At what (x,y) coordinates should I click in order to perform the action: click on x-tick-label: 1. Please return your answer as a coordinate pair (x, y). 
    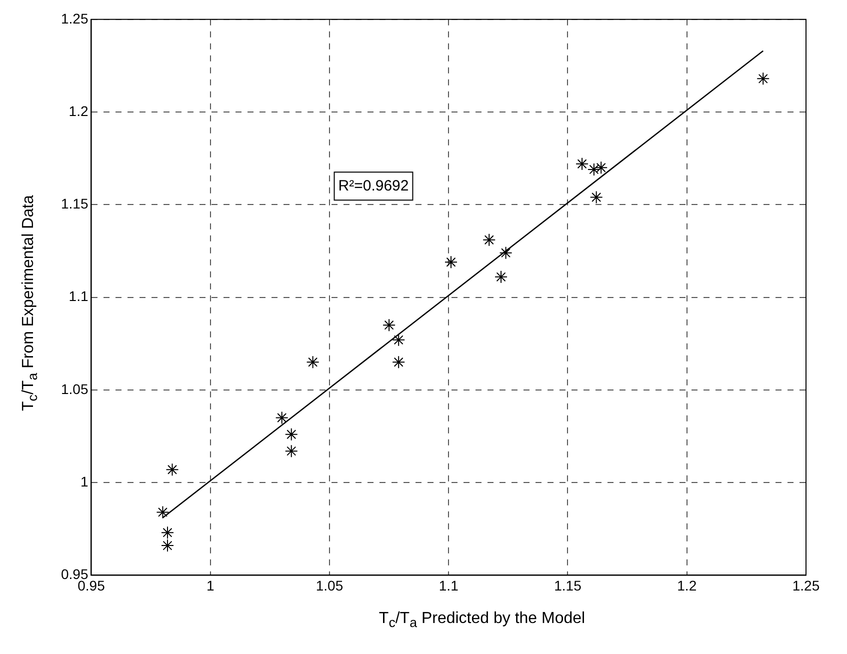
    Looking at the image, I should click on (210, 585).